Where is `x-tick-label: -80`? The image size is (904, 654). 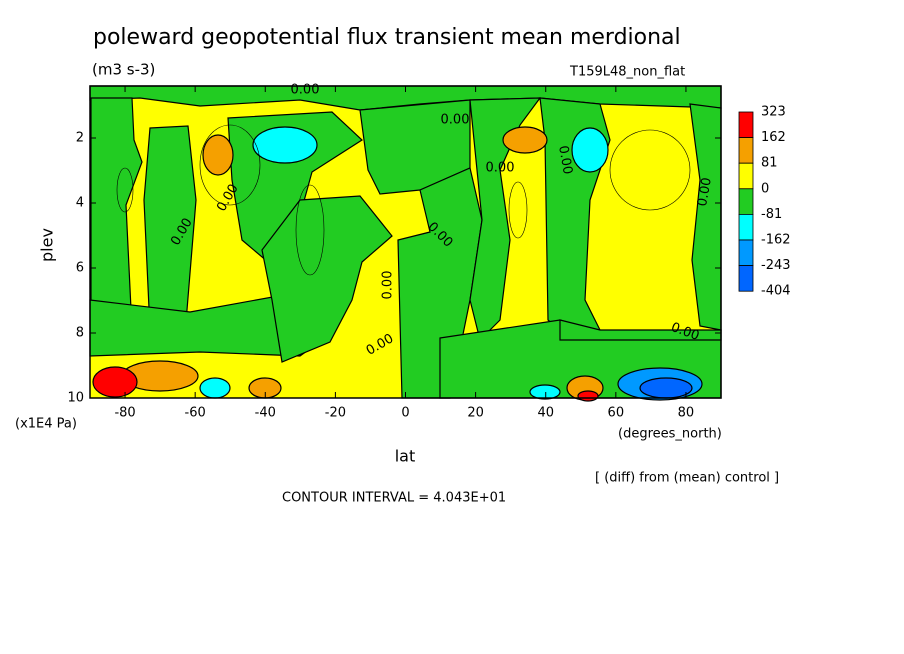
x-tick-label: -80 is located at coordinates (124, 413).